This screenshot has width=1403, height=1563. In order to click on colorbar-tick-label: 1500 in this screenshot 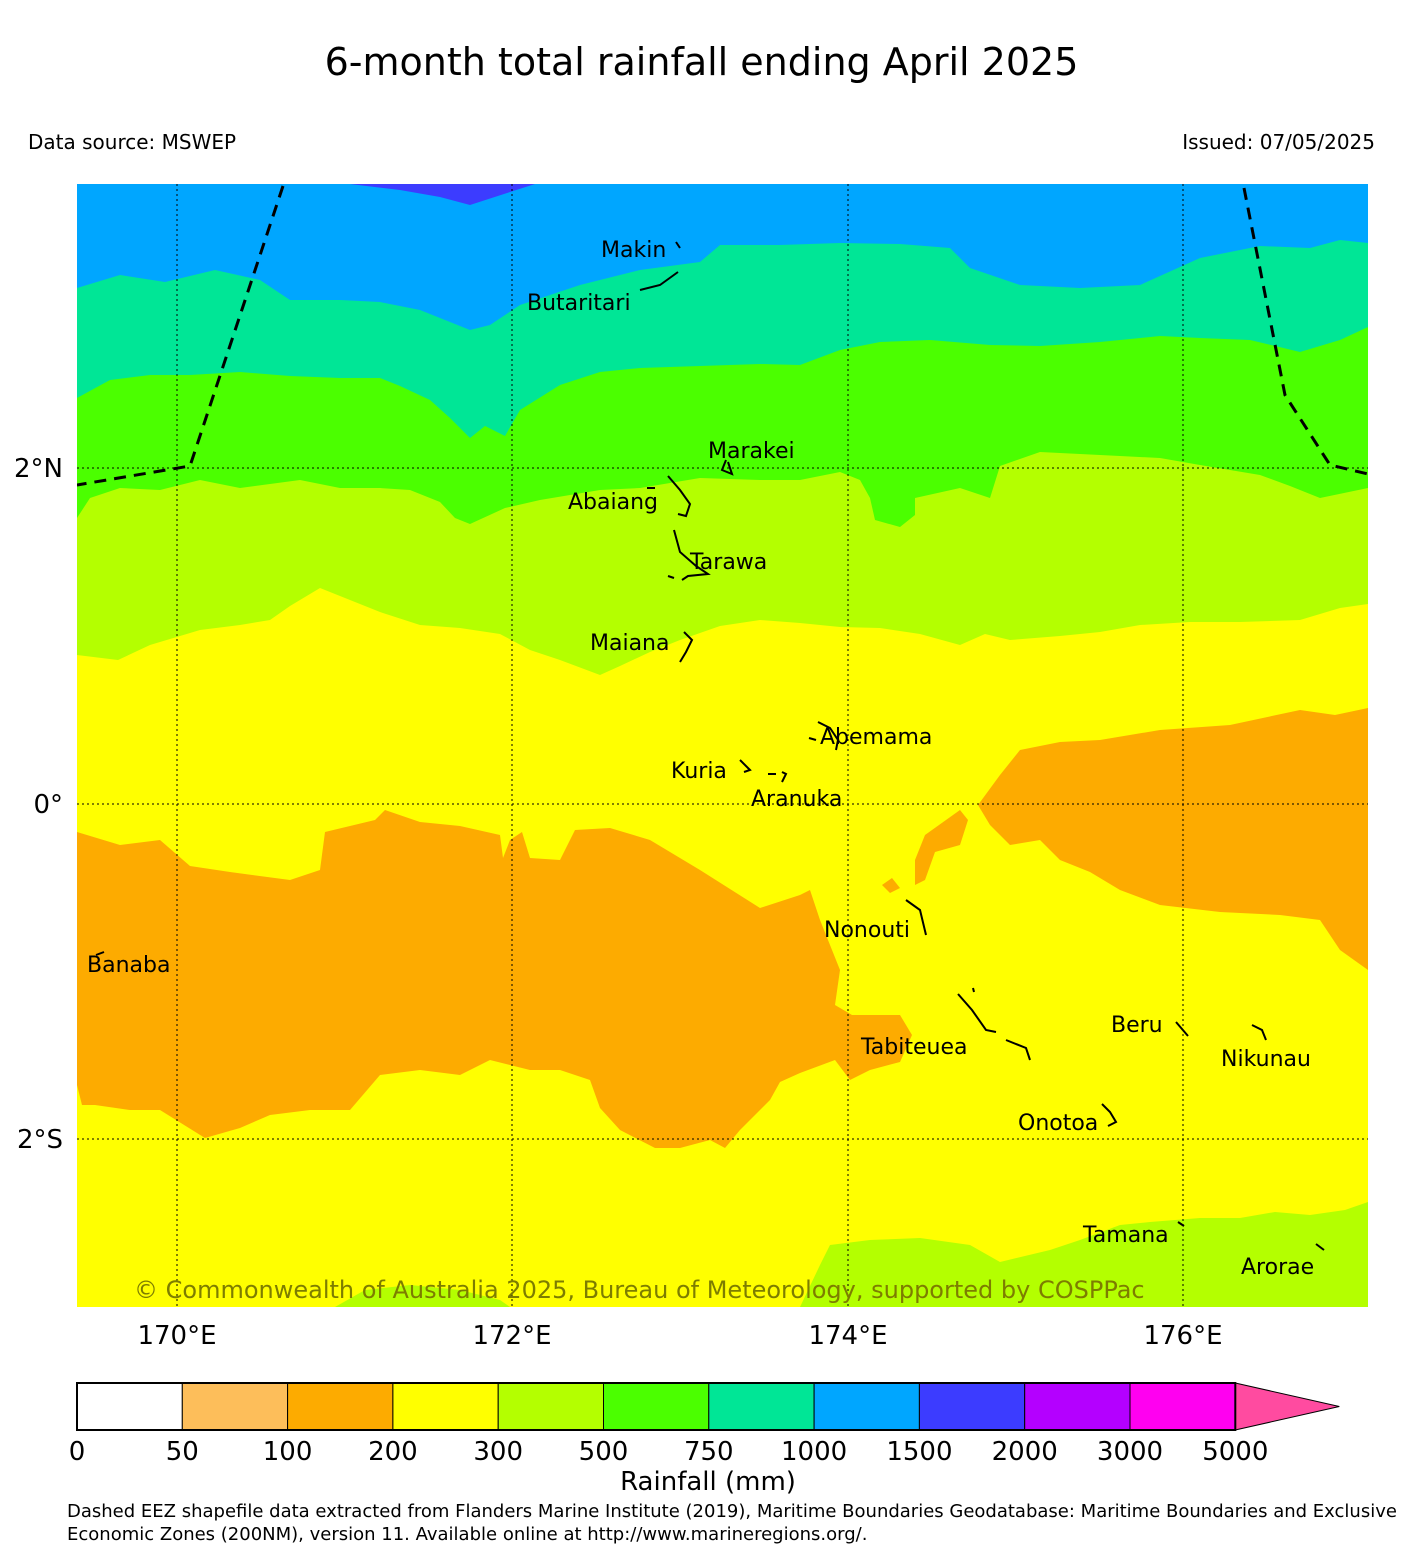, I will do `click(919, 1452)`.